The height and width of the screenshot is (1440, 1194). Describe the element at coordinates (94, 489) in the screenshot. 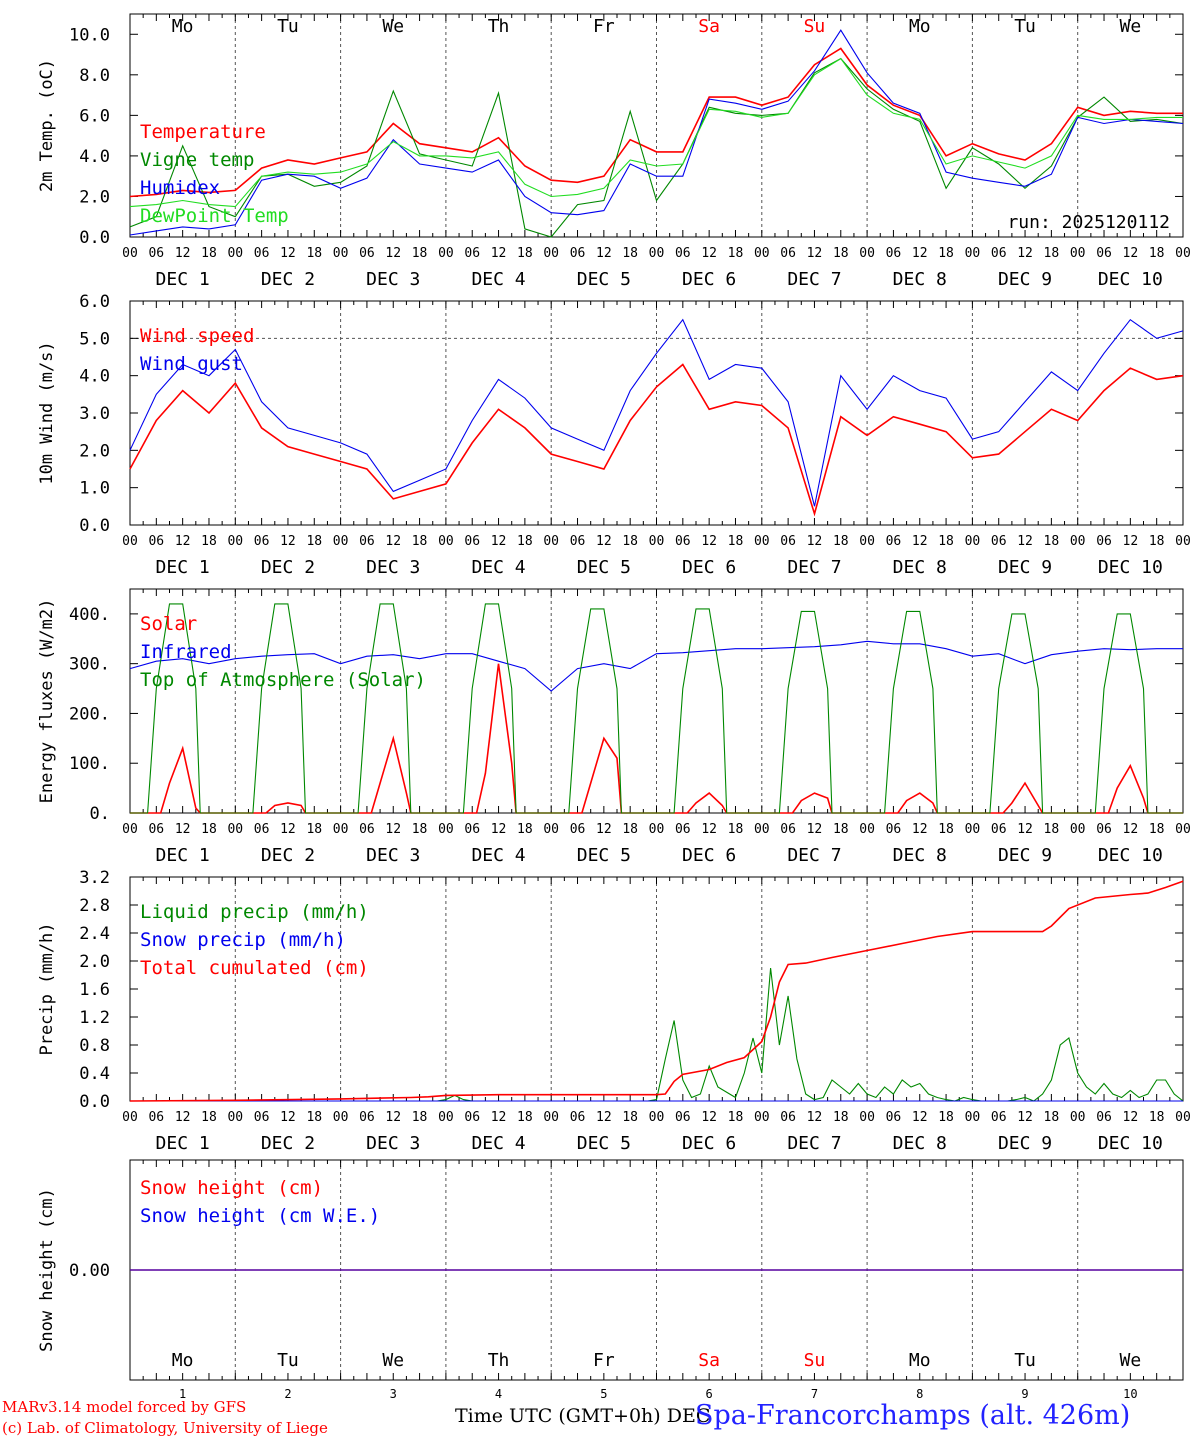

I see `y-tick-label: 1.0` at that location.